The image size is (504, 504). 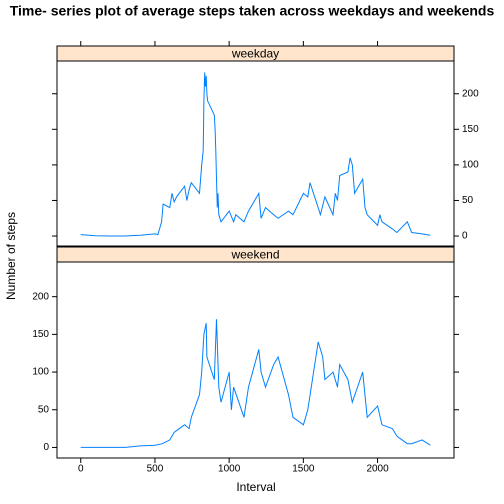 I want to click on strip-label: weekend, so click(x=254, y=255).